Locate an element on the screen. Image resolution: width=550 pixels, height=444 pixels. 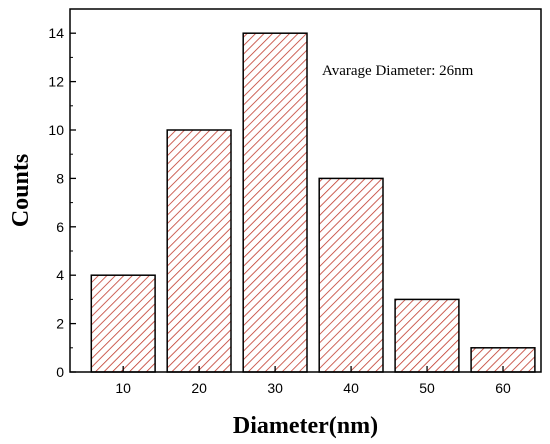
y-axis-title: Counts is located at coordinates (21, 190).